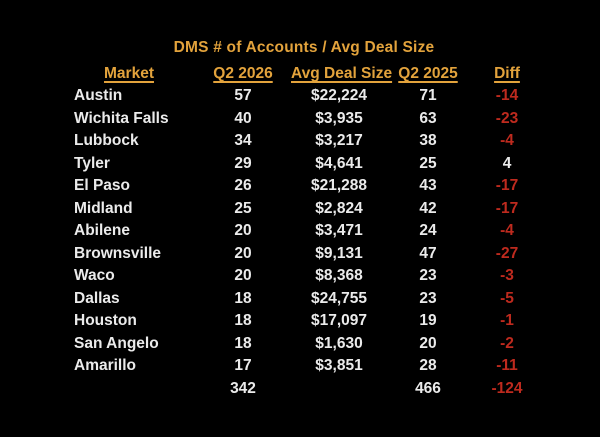 The height and width of the screenshot is (437, 600). Describe the element at coordinates (304, 164) in the screenshot. I see `table-row-tyler: Tyler 29 $4,641 25 4` at that location.